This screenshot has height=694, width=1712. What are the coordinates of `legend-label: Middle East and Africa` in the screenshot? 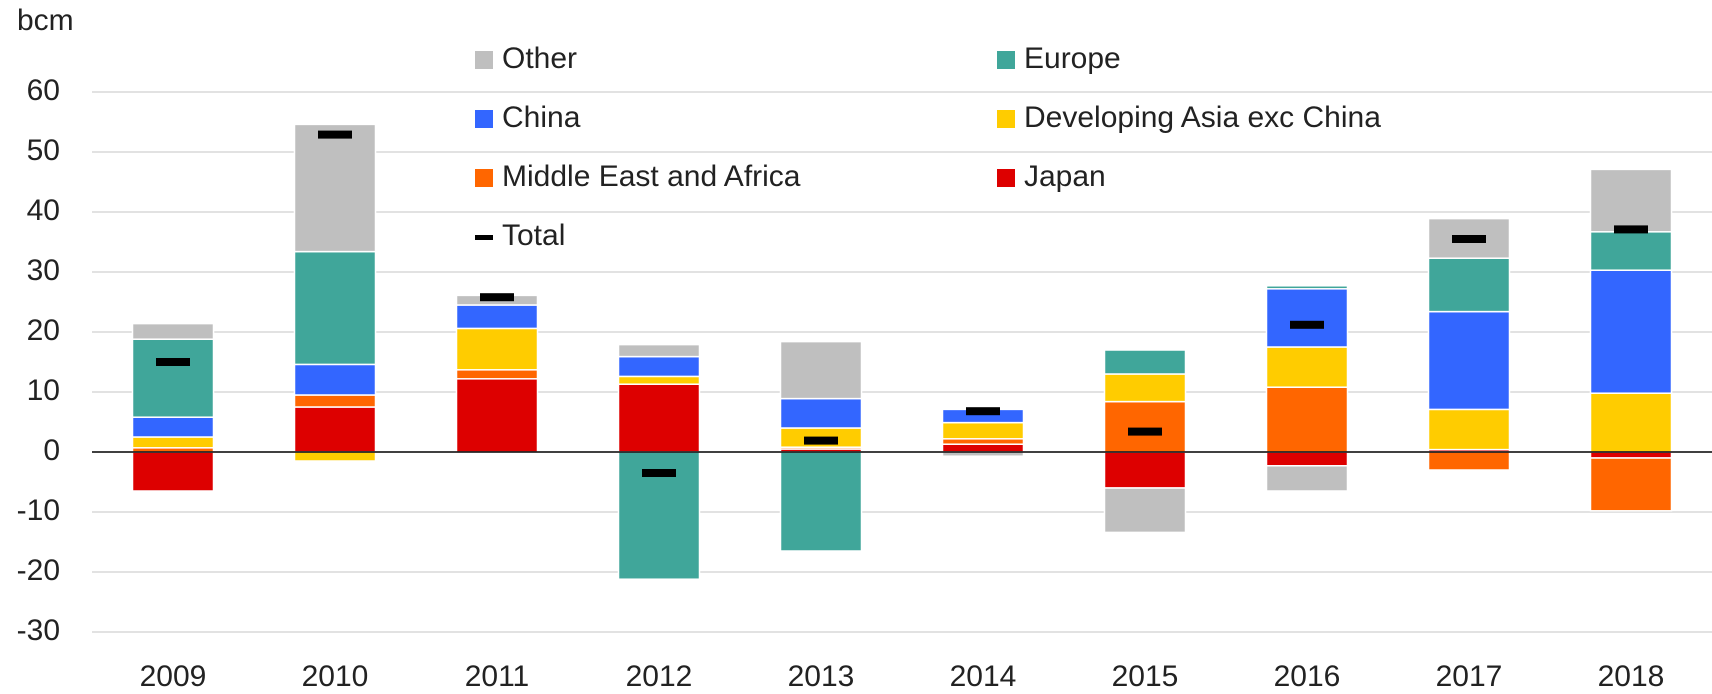 It's located at (651, 176).